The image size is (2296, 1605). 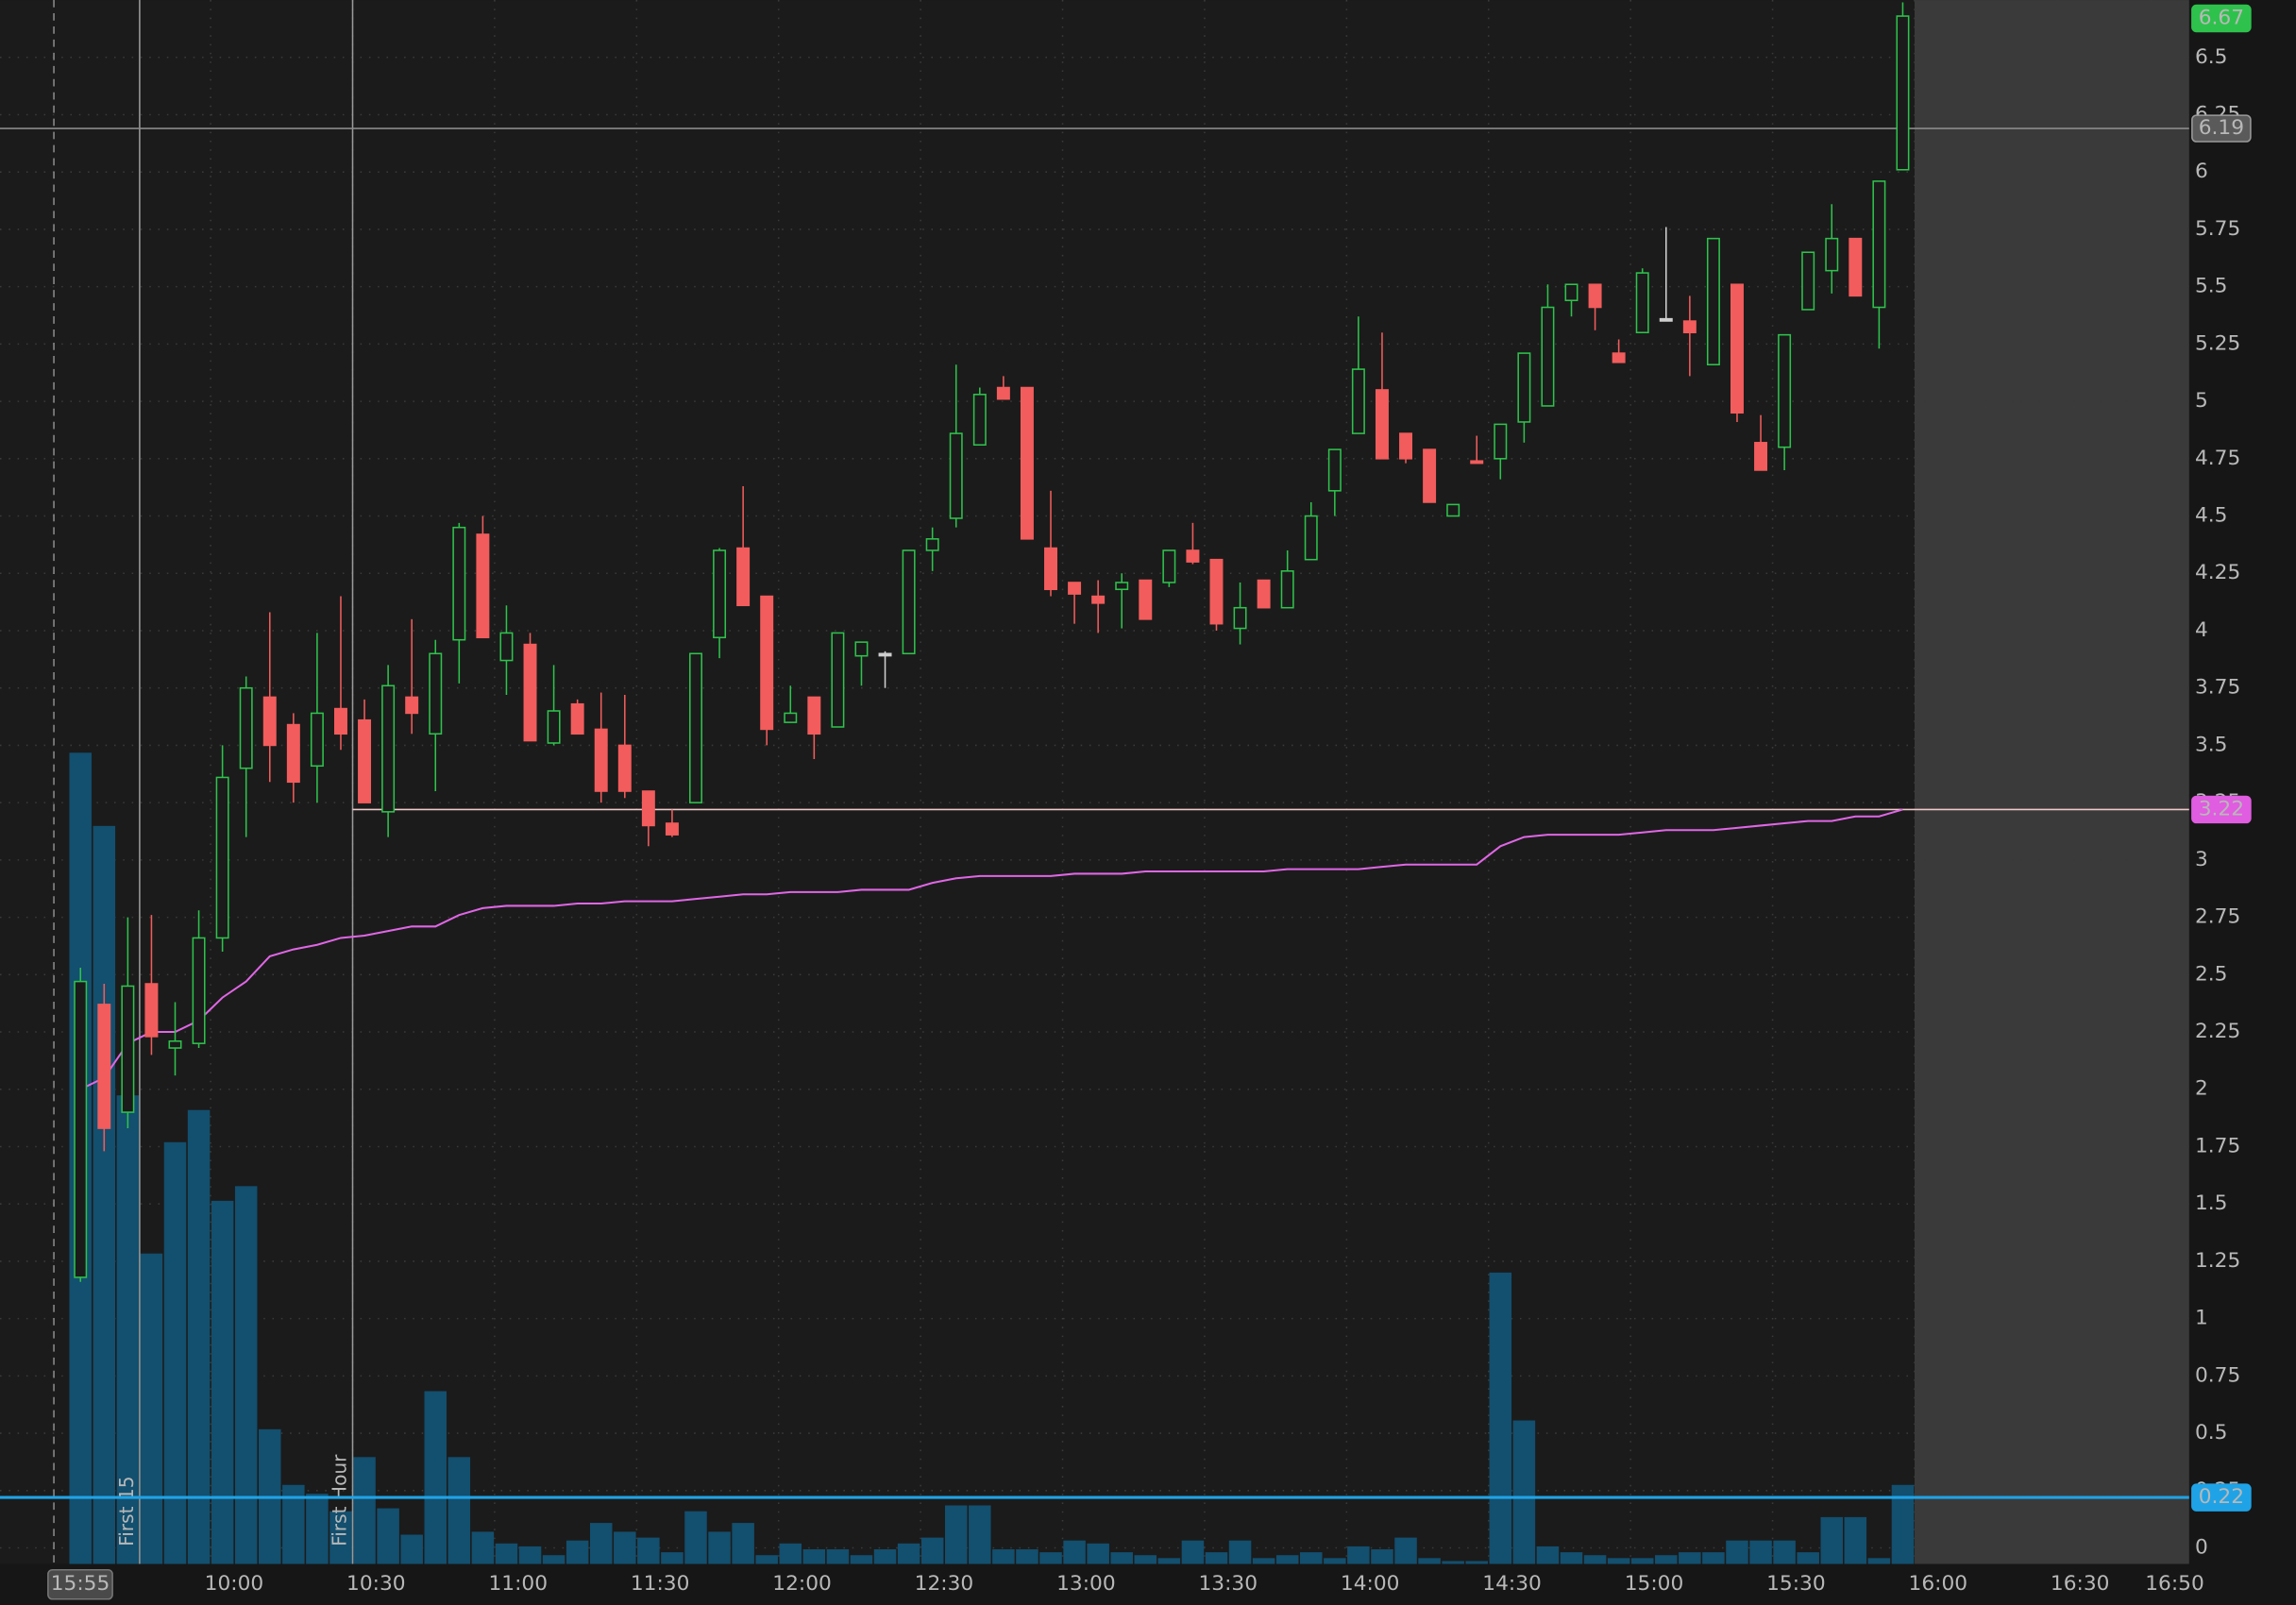 I want to click on y-tick-label: 3.75, so click(x=2217, y=688).